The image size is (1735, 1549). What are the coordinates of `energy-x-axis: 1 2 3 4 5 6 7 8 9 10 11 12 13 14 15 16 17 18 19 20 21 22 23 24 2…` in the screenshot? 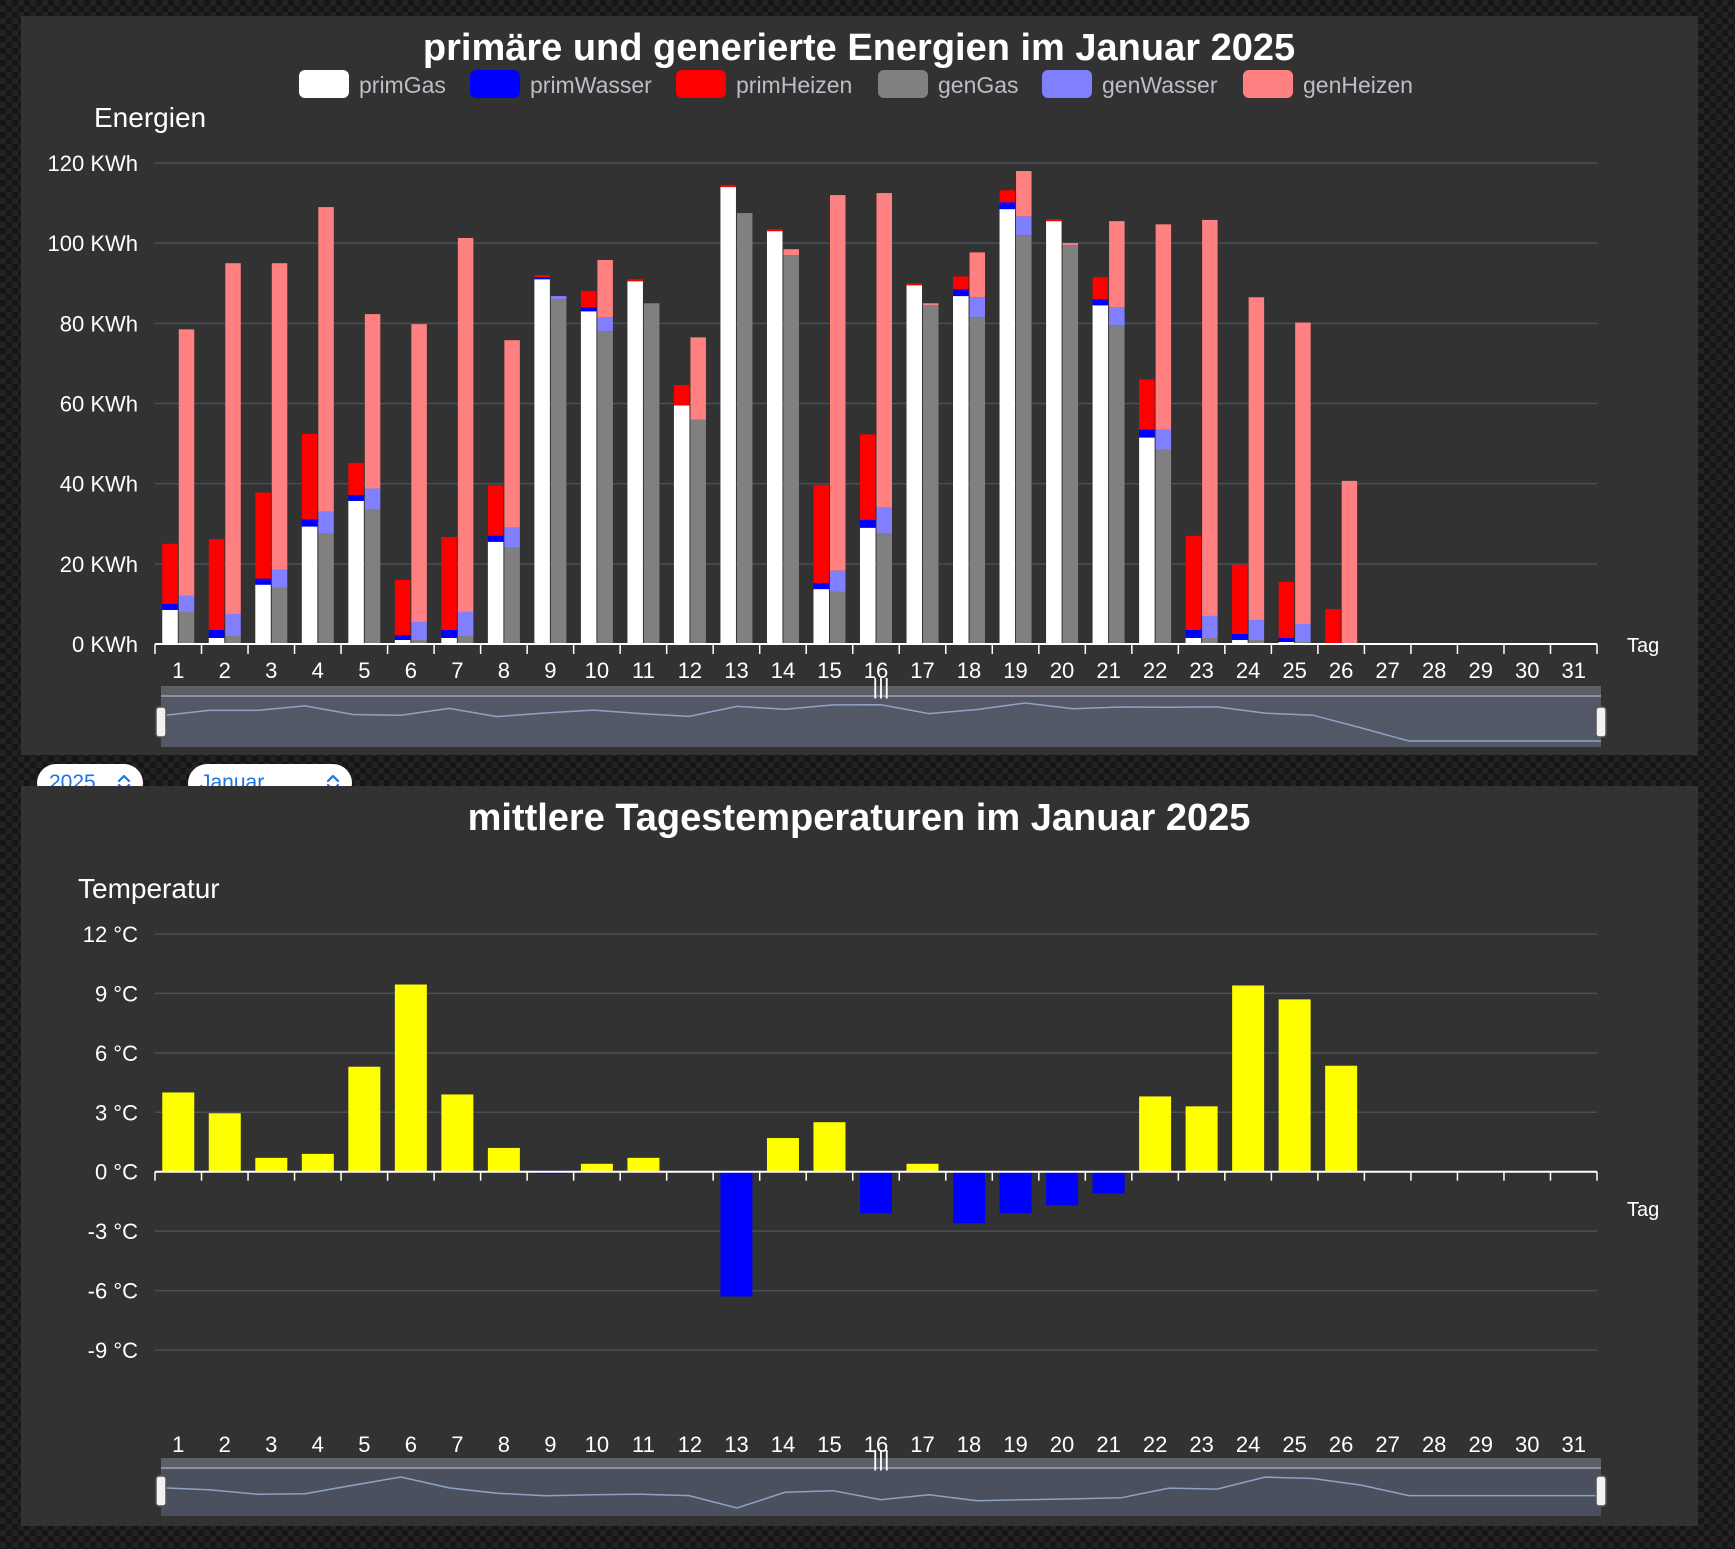 It's located at (876, 663).